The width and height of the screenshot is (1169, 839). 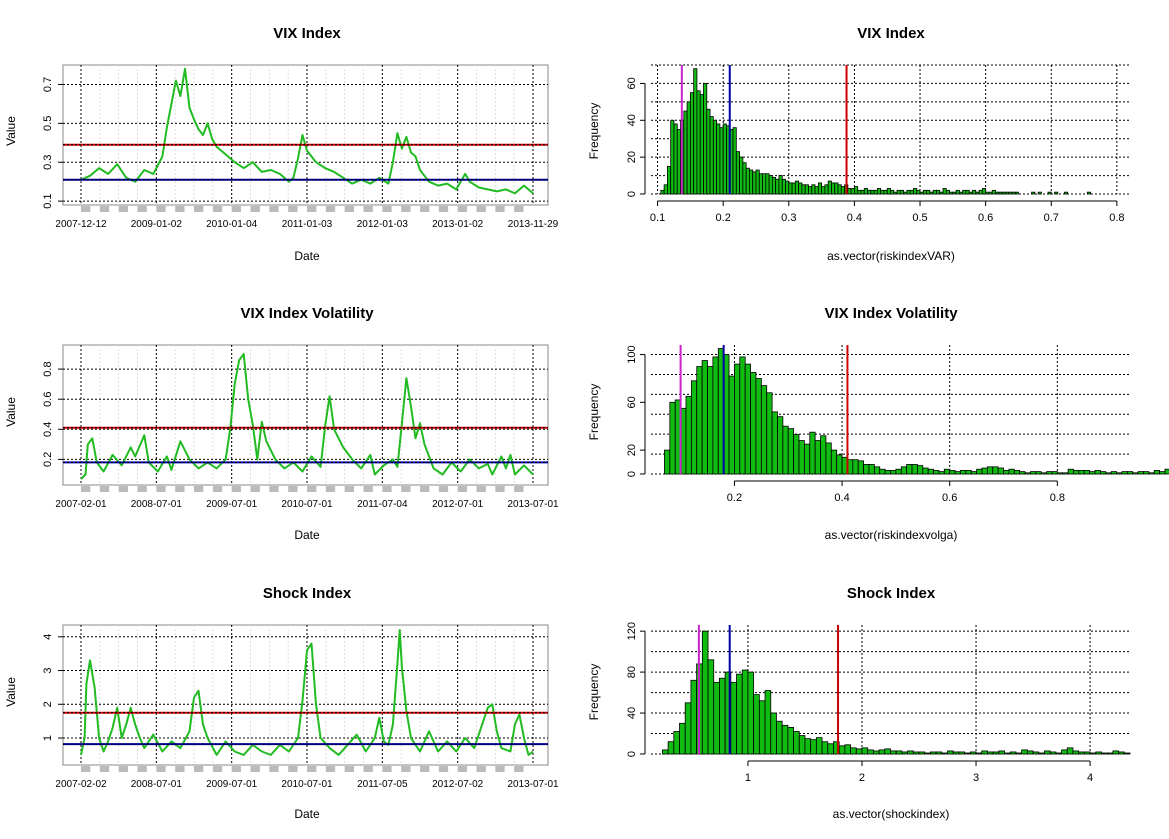 I want to click on x-date-label: 2013-07-01, so click(x=533, y=504).